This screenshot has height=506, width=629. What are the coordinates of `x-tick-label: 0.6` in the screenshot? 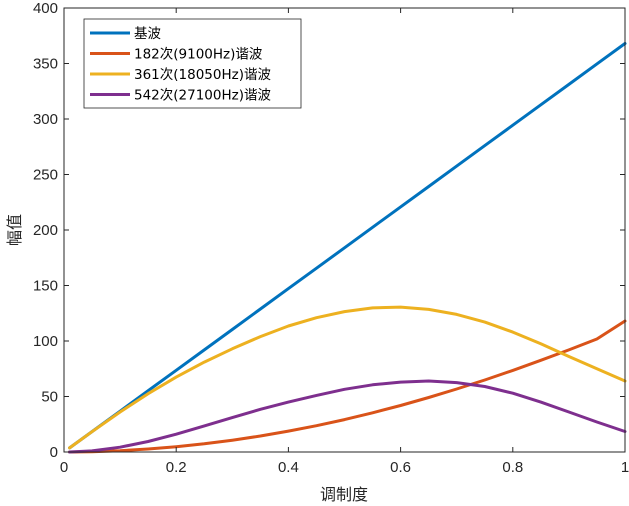 It's located at (400, 467).